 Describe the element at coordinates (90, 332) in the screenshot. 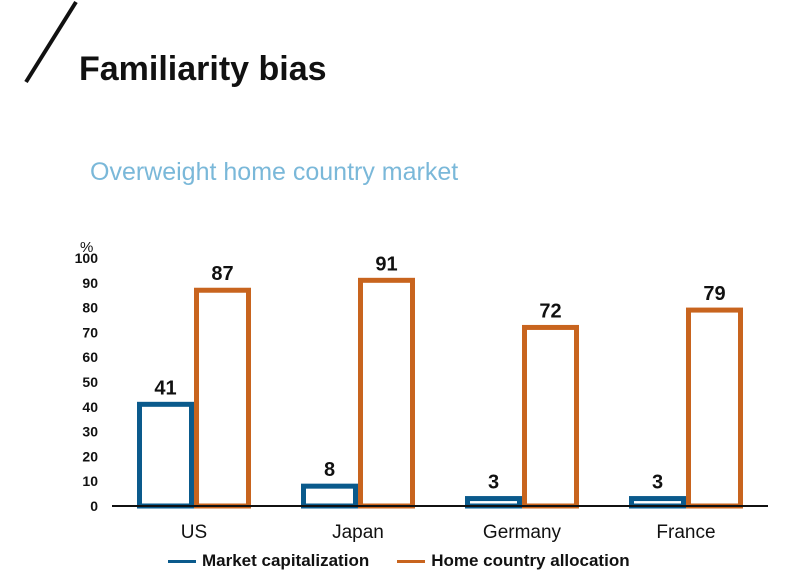

I see `y-tick-label: 70` at that location.